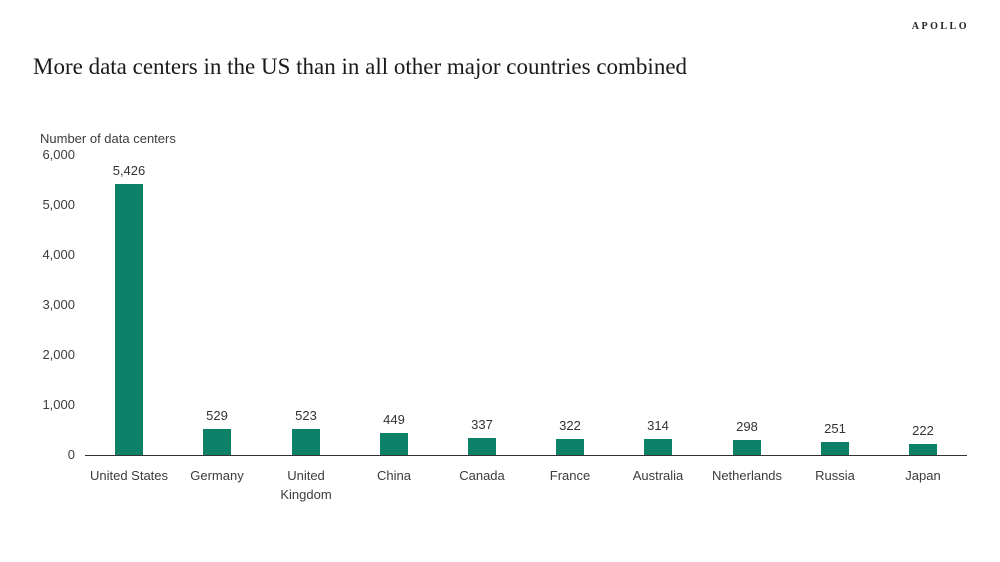 The width and height of the screenshot is (1000, 562). What do you see at coordinates (658, 475) in the screenshot?
I see `x-tick-label: Australia` at bounding box center [658, 475].